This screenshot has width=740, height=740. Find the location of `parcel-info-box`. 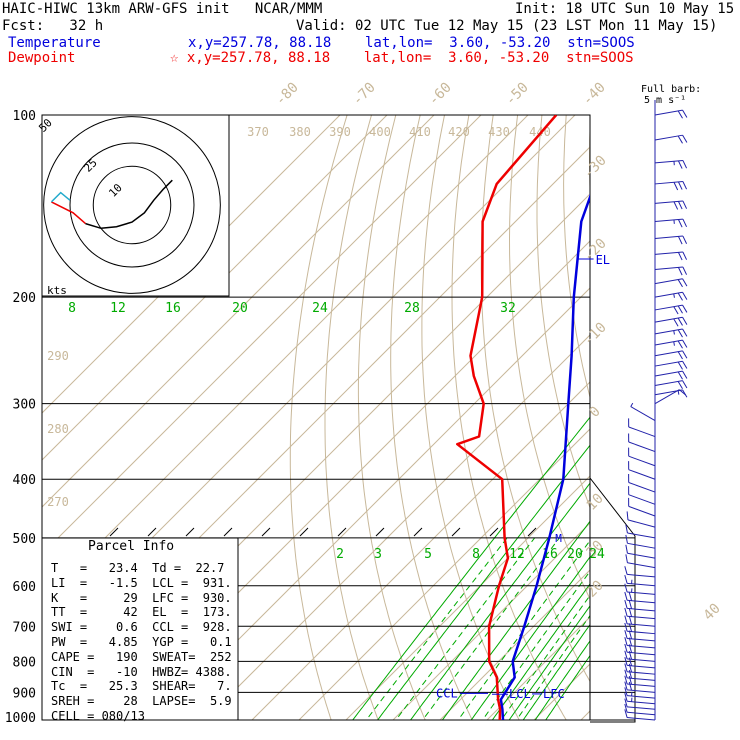

parcel-info-box is located at coordinates (140, 629).